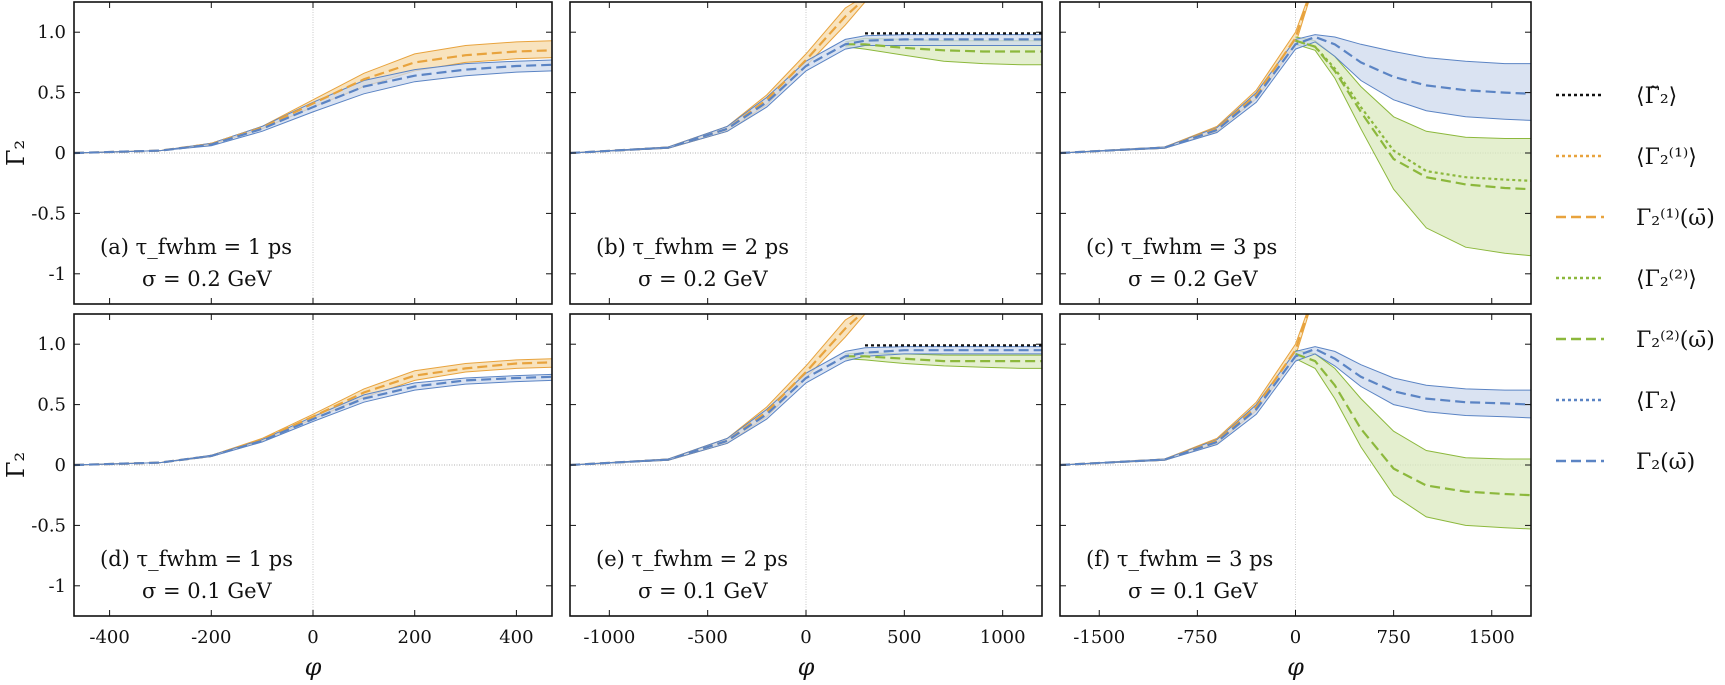 The image size is (1725, 685). Describe the element at coordinates (1393, 637) in the screenshot. I see `x-tick-label: 750` at that location.